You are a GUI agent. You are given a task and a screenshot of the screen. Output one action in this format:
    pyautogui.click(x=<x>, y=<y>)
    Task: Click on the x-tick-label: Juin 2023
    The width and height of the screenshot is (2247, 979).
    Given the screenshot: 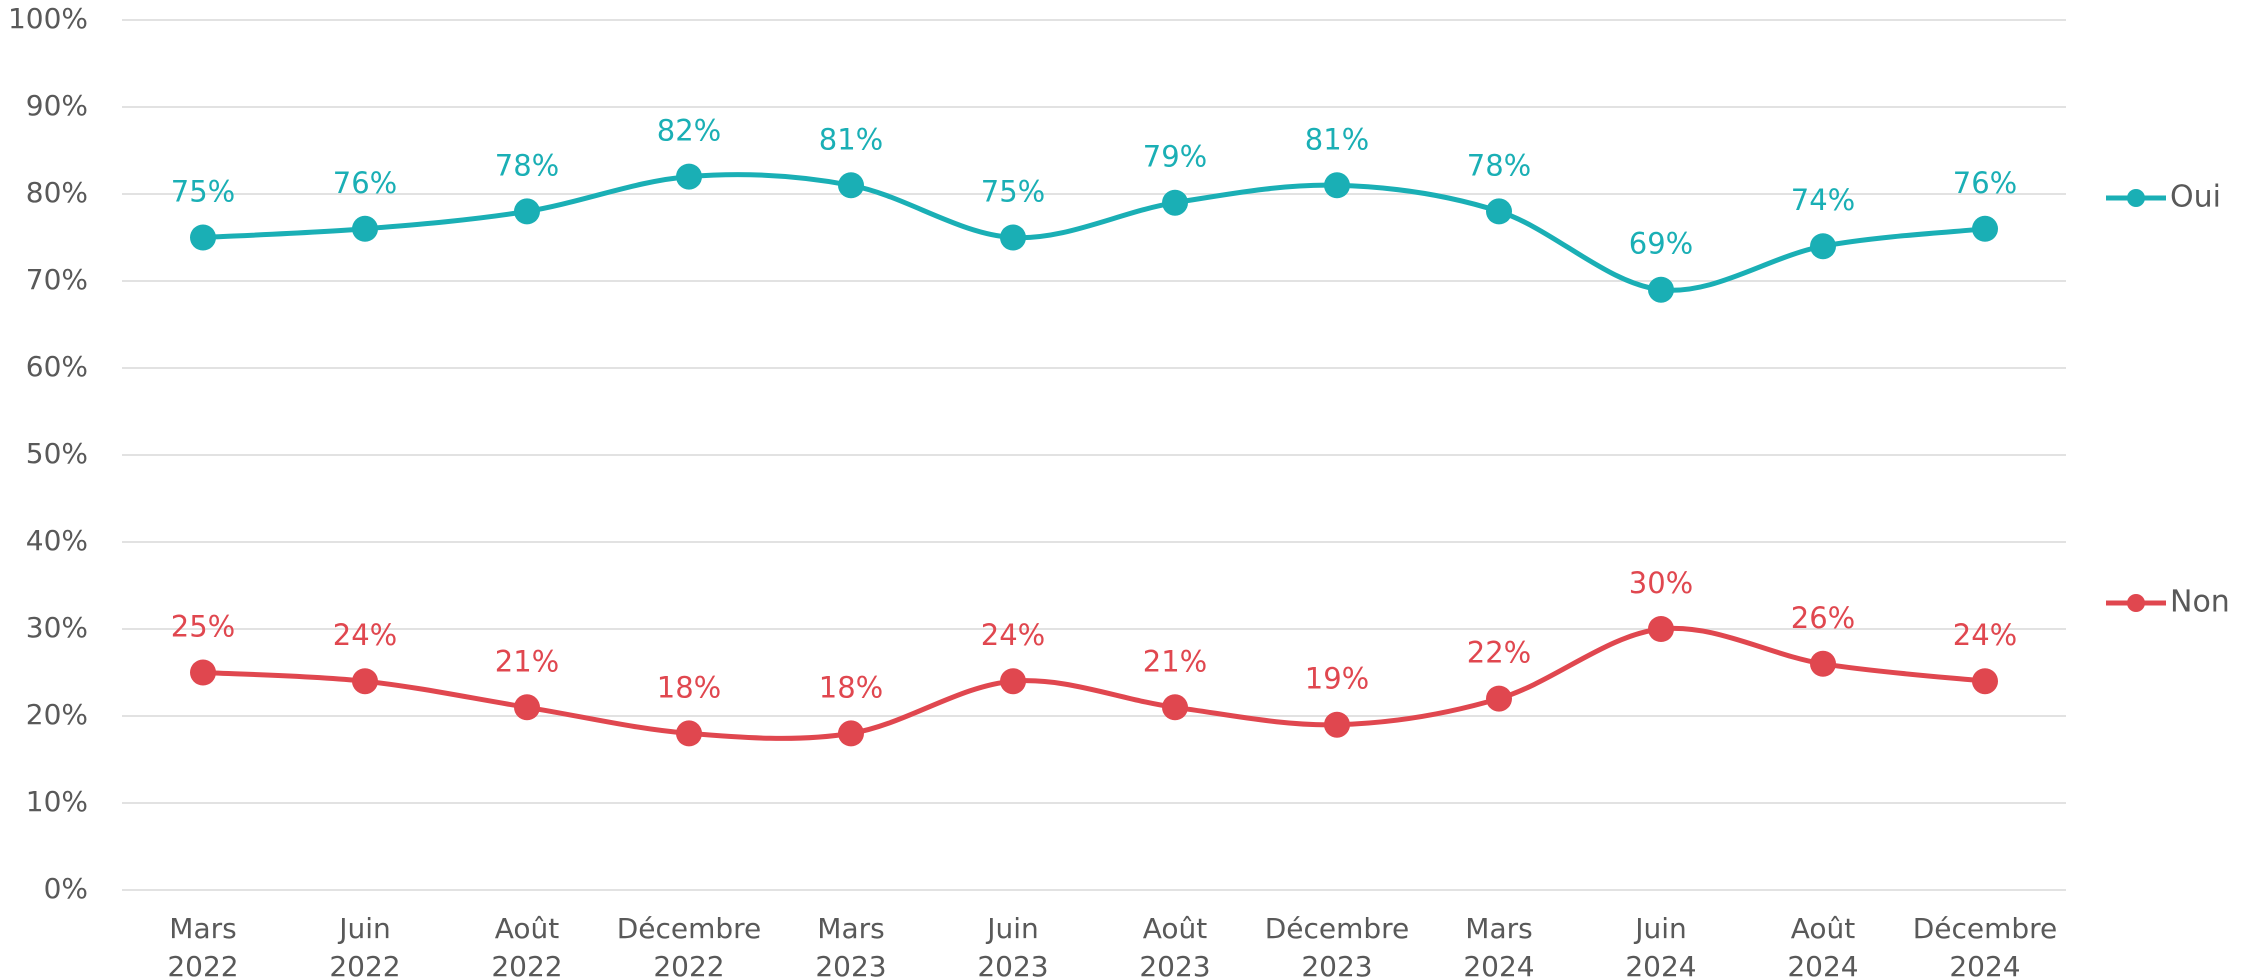 What is the action you would take?
    pyautogui.click(x=1012, y=945)
    